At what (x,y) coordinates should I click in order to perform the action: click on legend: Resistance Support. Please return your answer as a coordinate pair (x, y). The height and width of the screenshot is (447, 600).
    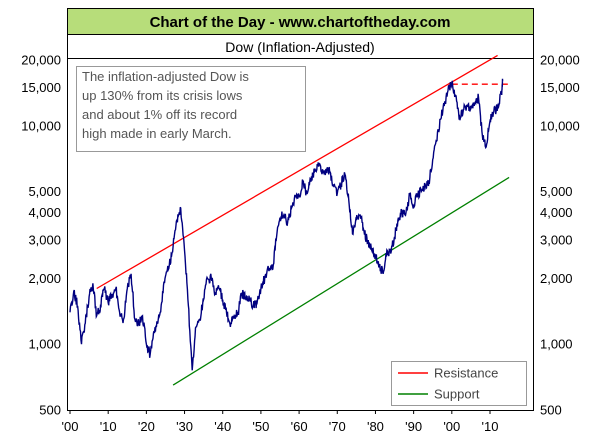
    Looking at the image, I should click on (459, 383).